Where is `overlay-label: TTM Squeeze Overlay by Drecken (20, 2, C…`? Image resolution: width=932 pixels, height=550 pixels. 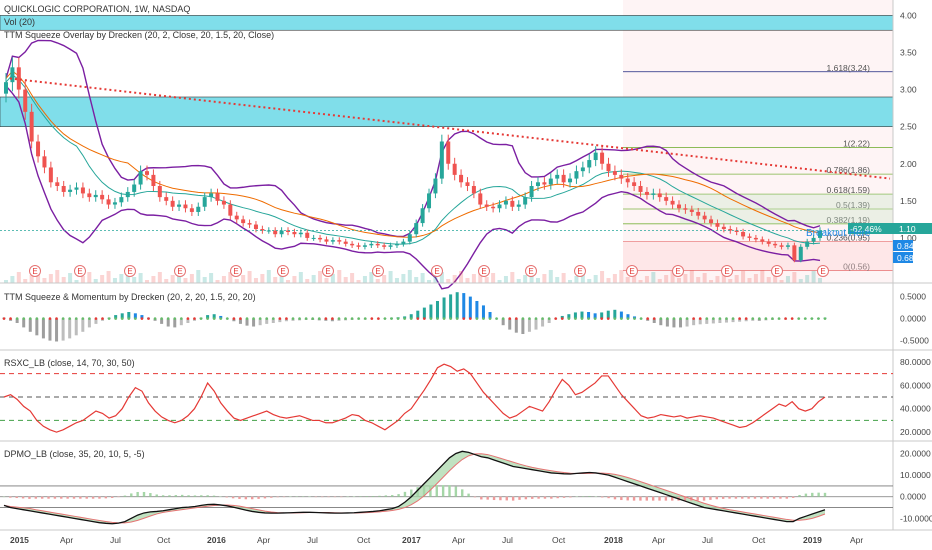
overlay-label: TTM Squeeze Overlay by Drecken (20, 2, C… is located at coordinates (139, 35).